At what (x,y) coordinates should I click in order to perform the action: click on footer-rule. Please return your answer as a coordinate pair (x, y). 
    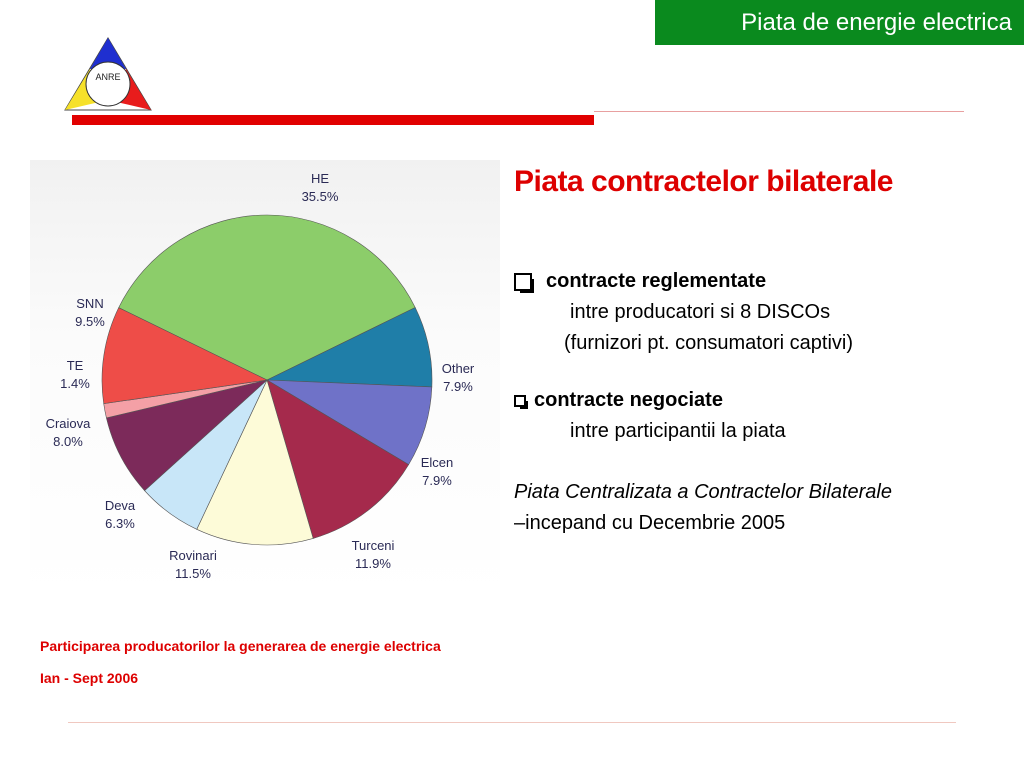
    Looking at the image, I should click on (512, 722).